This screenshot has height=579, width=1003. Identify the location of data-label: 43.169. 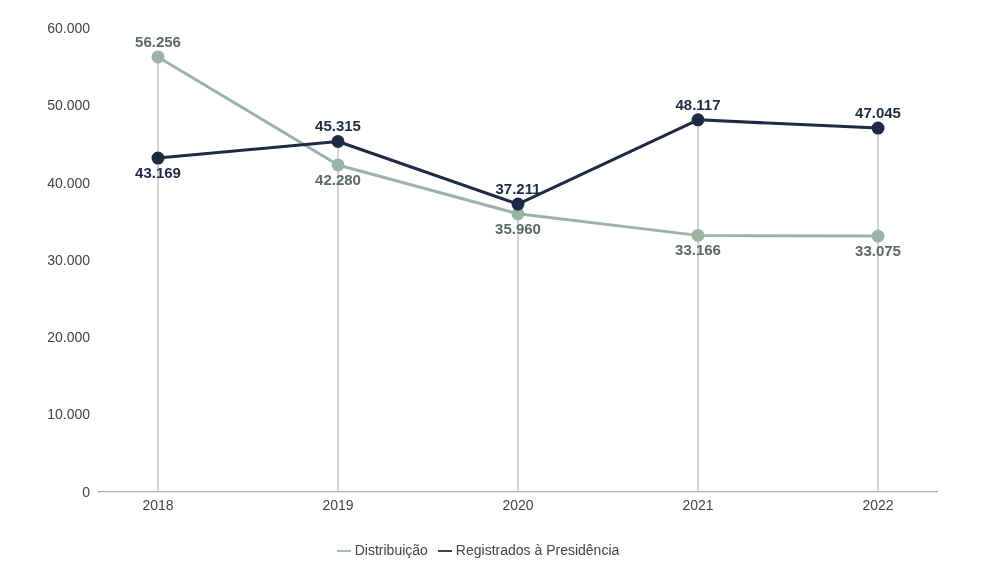
(158, 173).